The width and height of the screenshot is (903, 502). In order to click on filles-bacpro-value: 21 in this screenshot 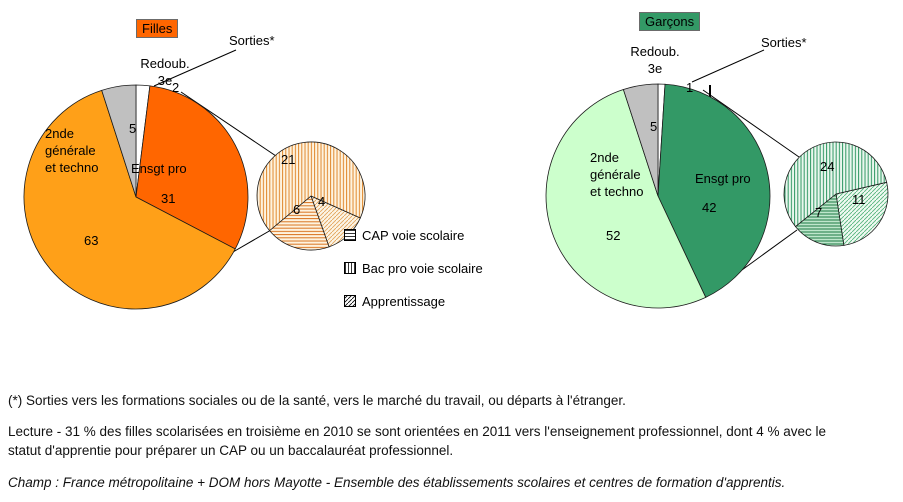, I will do `click(288, 159)`.